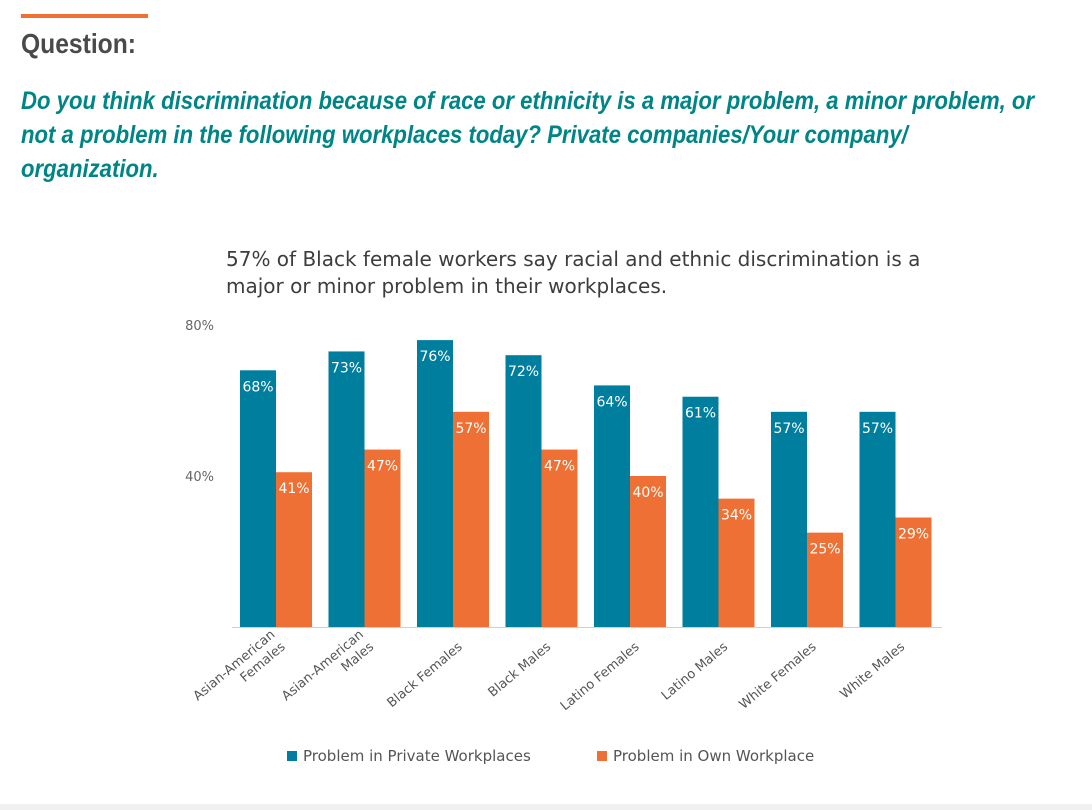 This screenshot has height=810, width=1092. I want to click on category-label-line: Latino Males, so click(695, 671).